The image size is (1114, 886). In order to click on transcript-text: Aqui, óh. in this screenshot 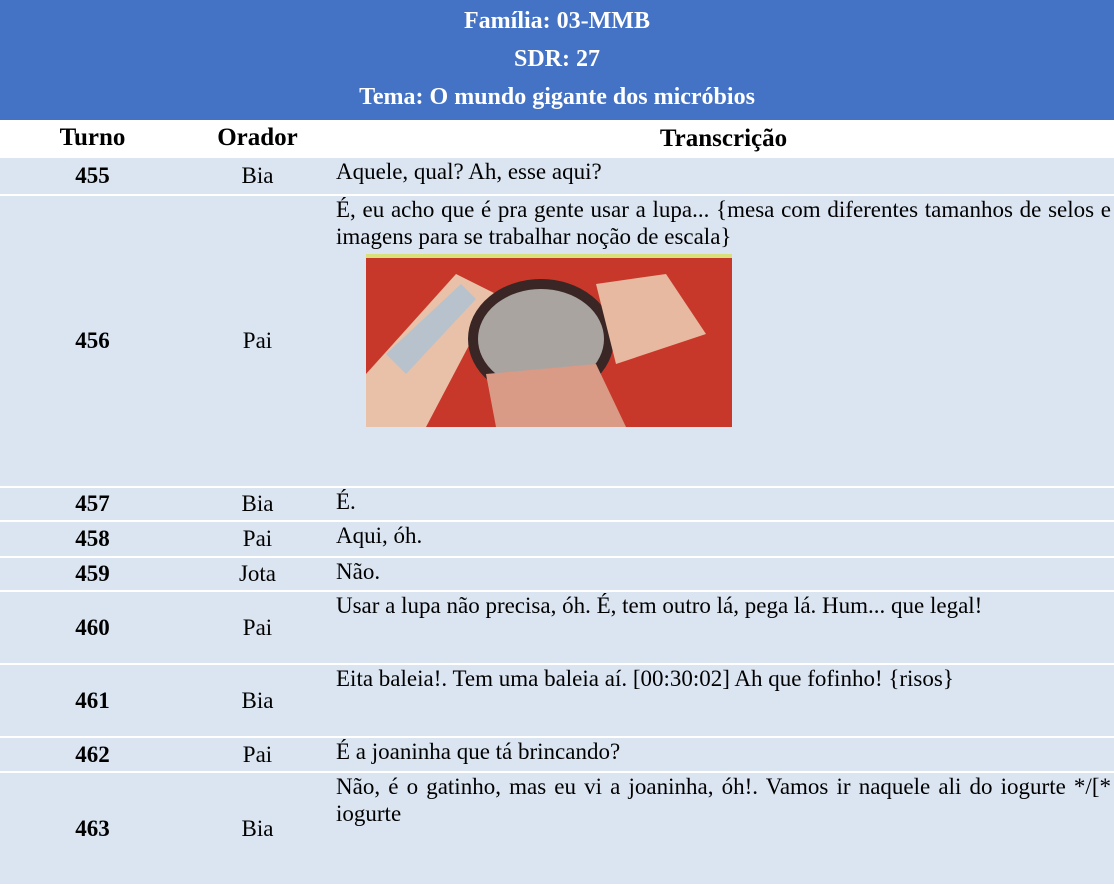, I will do `click(379, 535)`.